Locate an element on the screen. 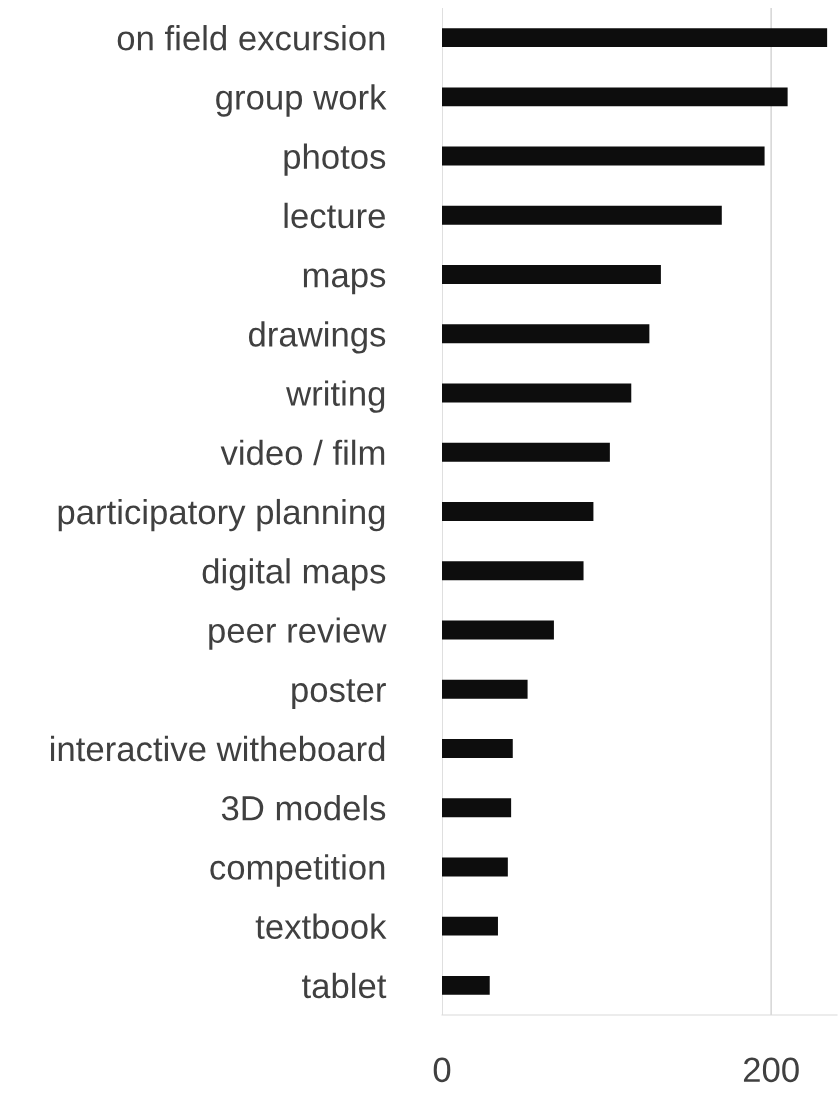 This screenshot has height=1094, width=839. y-tick-label: on field excursion is located at coordinates (251, 38).